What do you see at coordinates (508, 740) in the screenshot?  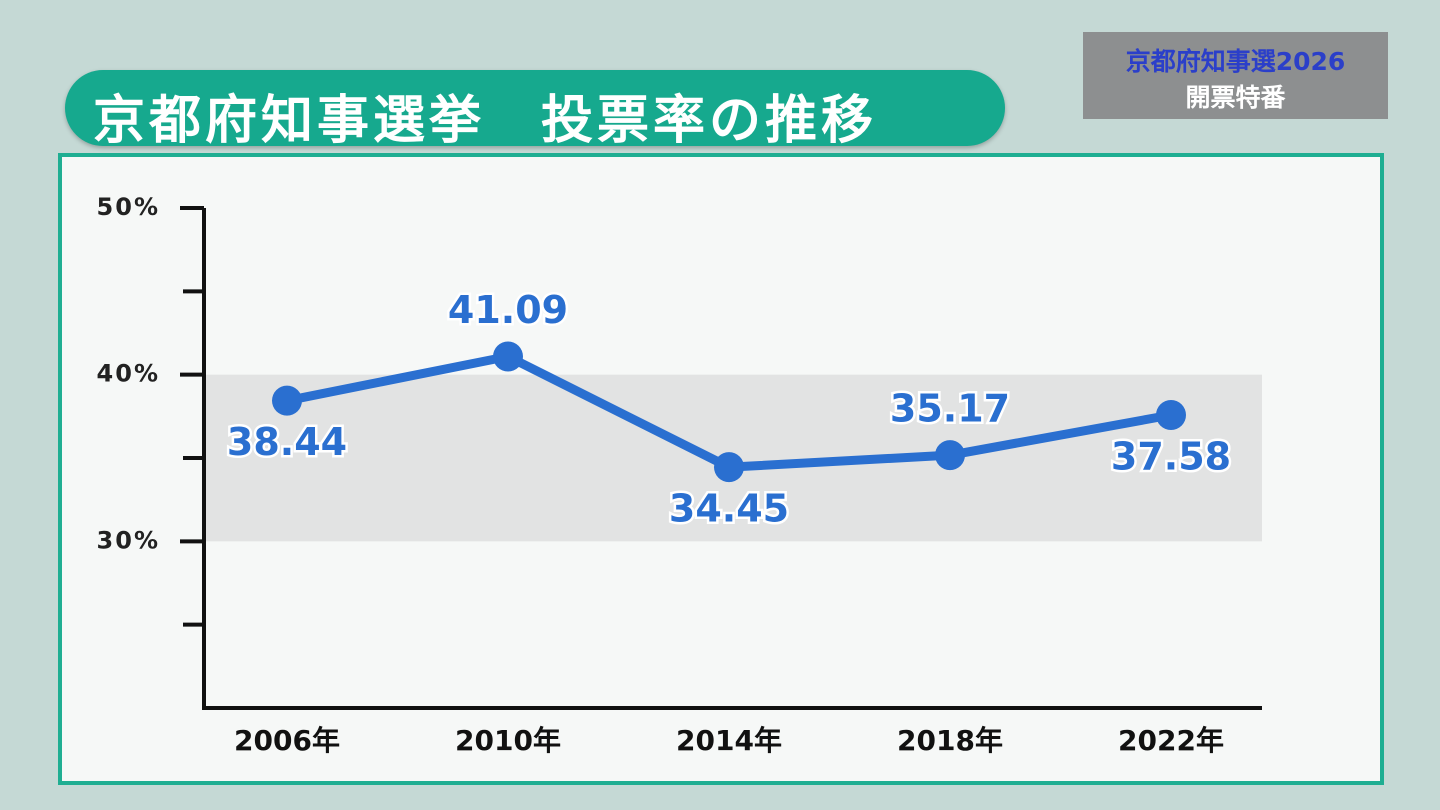 I see `x-tick-label: 2010年` at bounding box center [508, 740].